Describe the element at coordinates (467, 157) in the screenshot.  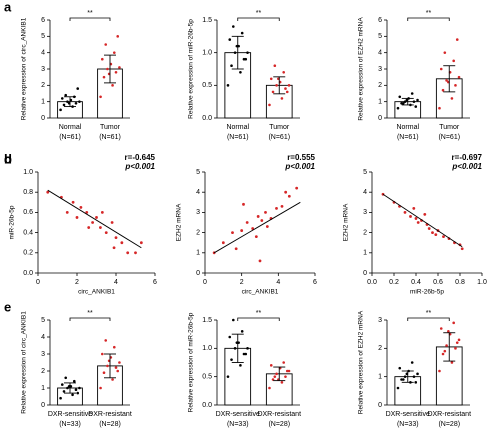
I see `r-label: r=-0.697` at that location.